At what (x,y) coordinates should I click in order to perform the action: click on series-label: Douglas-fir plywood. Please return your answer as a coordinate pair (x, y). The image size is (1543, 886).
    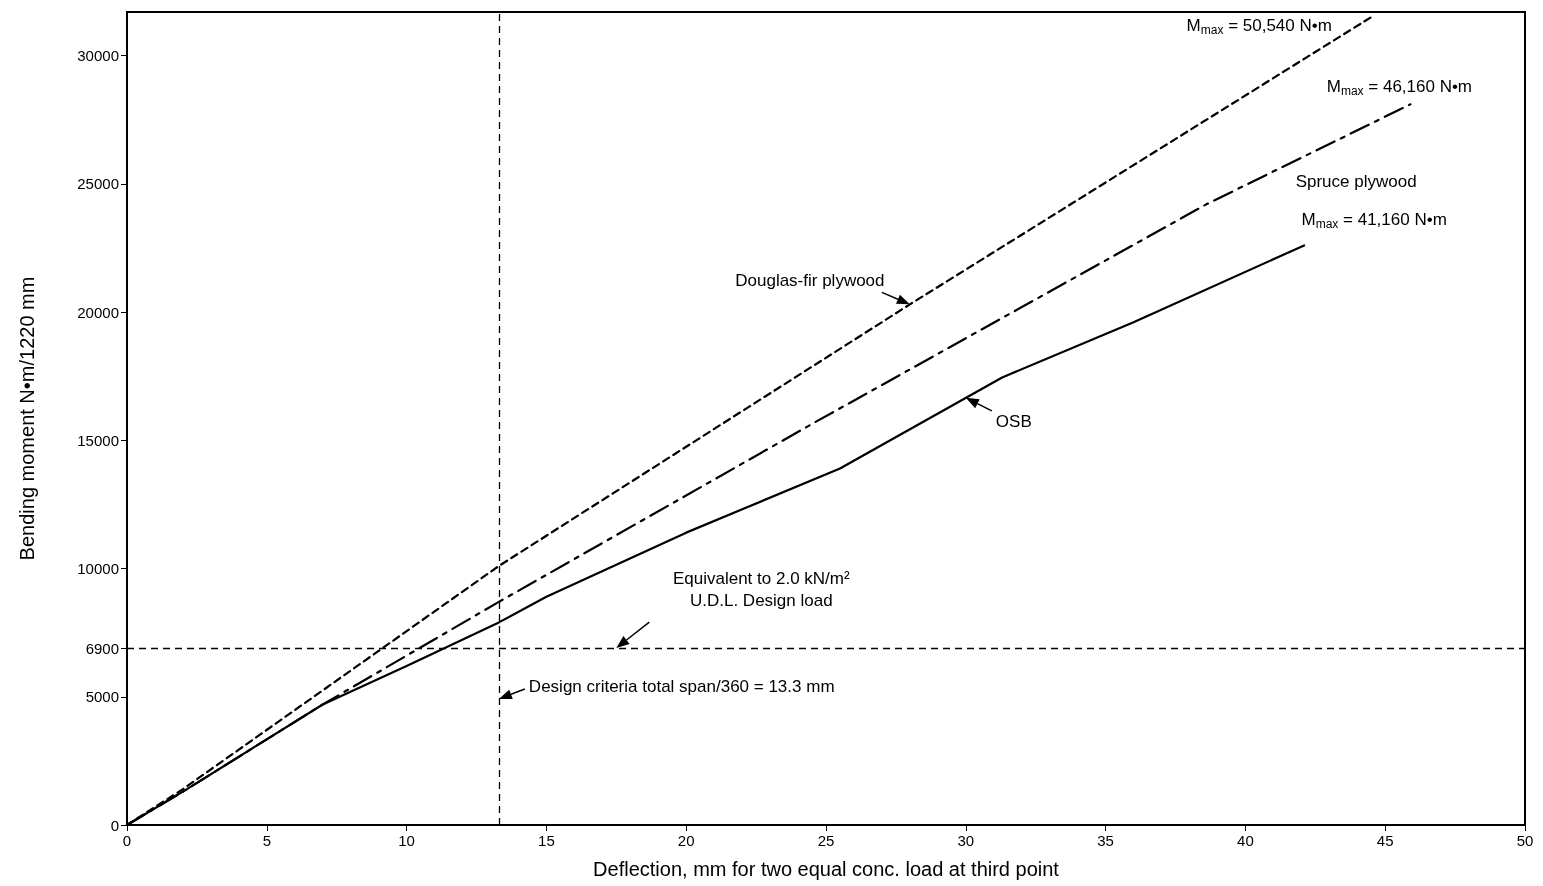
    Looking at the image, I should click on (810, 280).